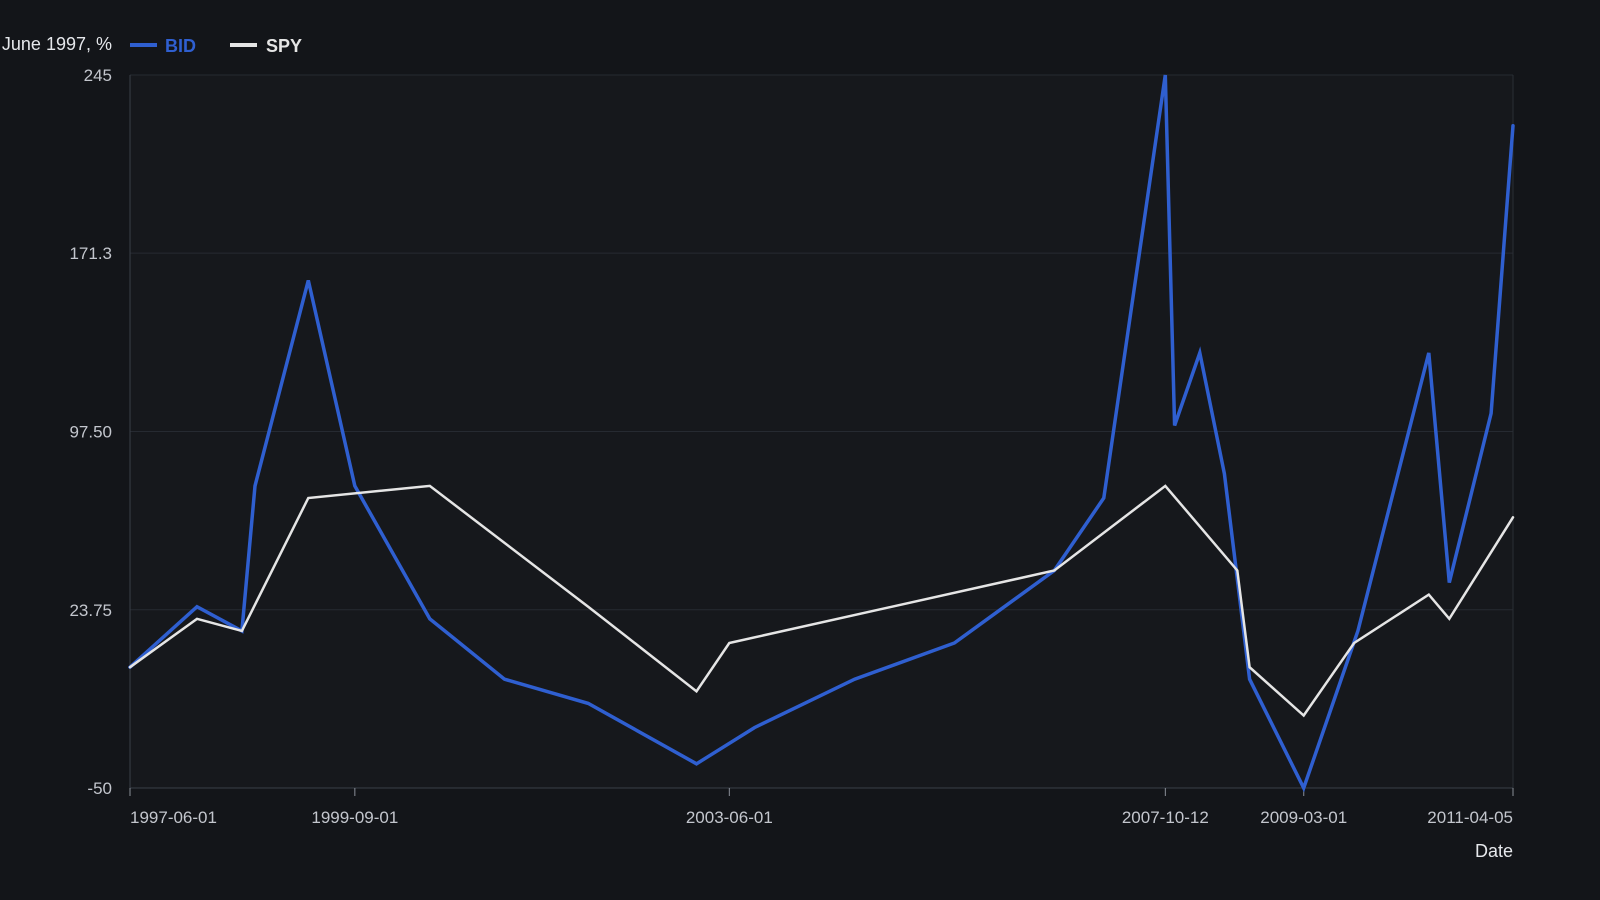 Image resolution: width=1600 pixels, height=900 pixels. I want to click on x-tick-label: 2011-04-05, so click(1470, 817).